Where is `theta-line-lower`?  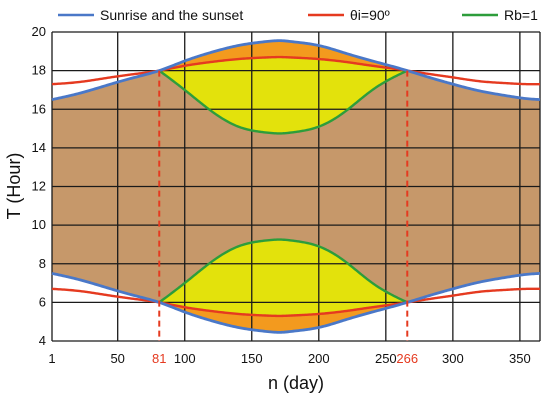
theta-line-lower is located at coordinates (296, 302).